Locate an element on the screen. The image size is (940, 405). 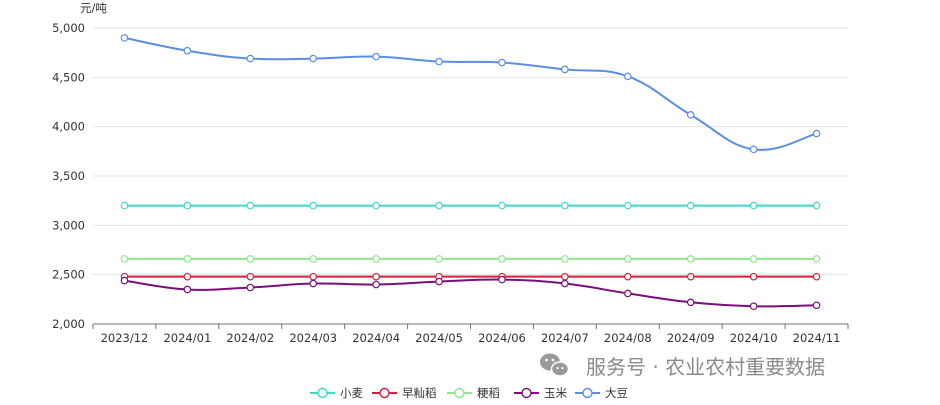
x-tick-label: 2024/04 is located at coordinates (376, 338).